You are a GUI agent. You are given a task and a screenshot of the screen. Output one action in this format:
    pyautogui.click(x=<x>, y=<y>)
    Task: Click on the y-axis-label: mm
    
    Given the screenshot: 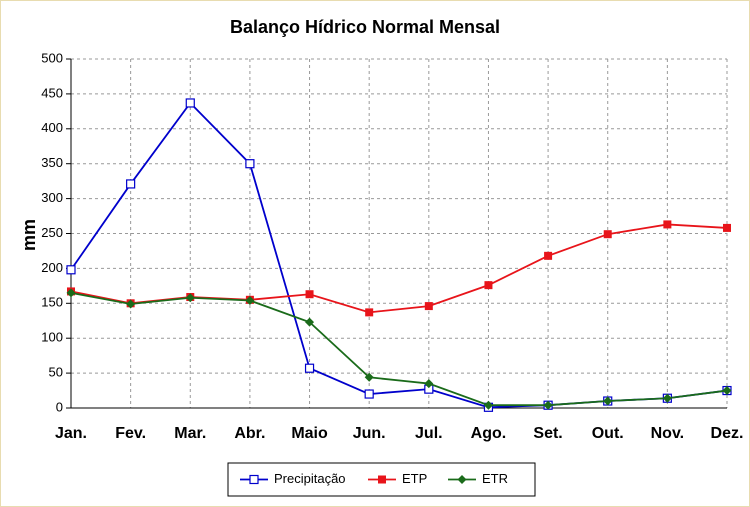 What is the action you would take?
    pyautogui.click(x=29, y=235)
    